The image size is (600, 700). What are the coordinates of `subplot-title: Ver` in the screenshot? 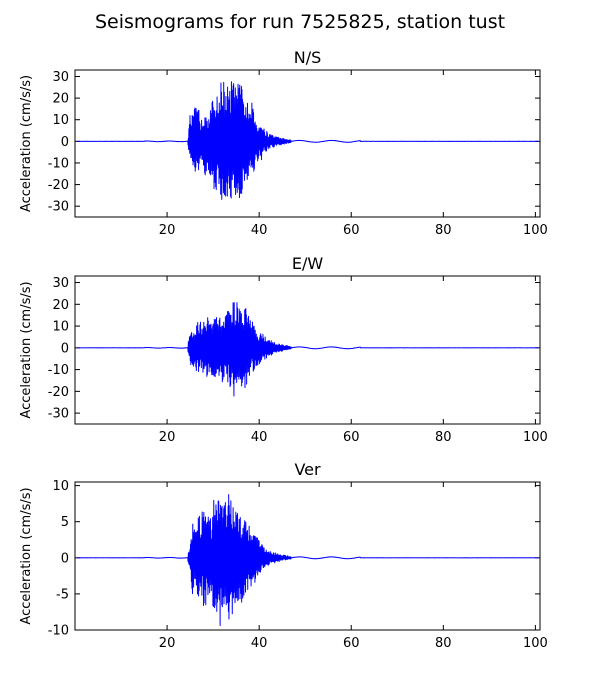 It's located at (307, 469).